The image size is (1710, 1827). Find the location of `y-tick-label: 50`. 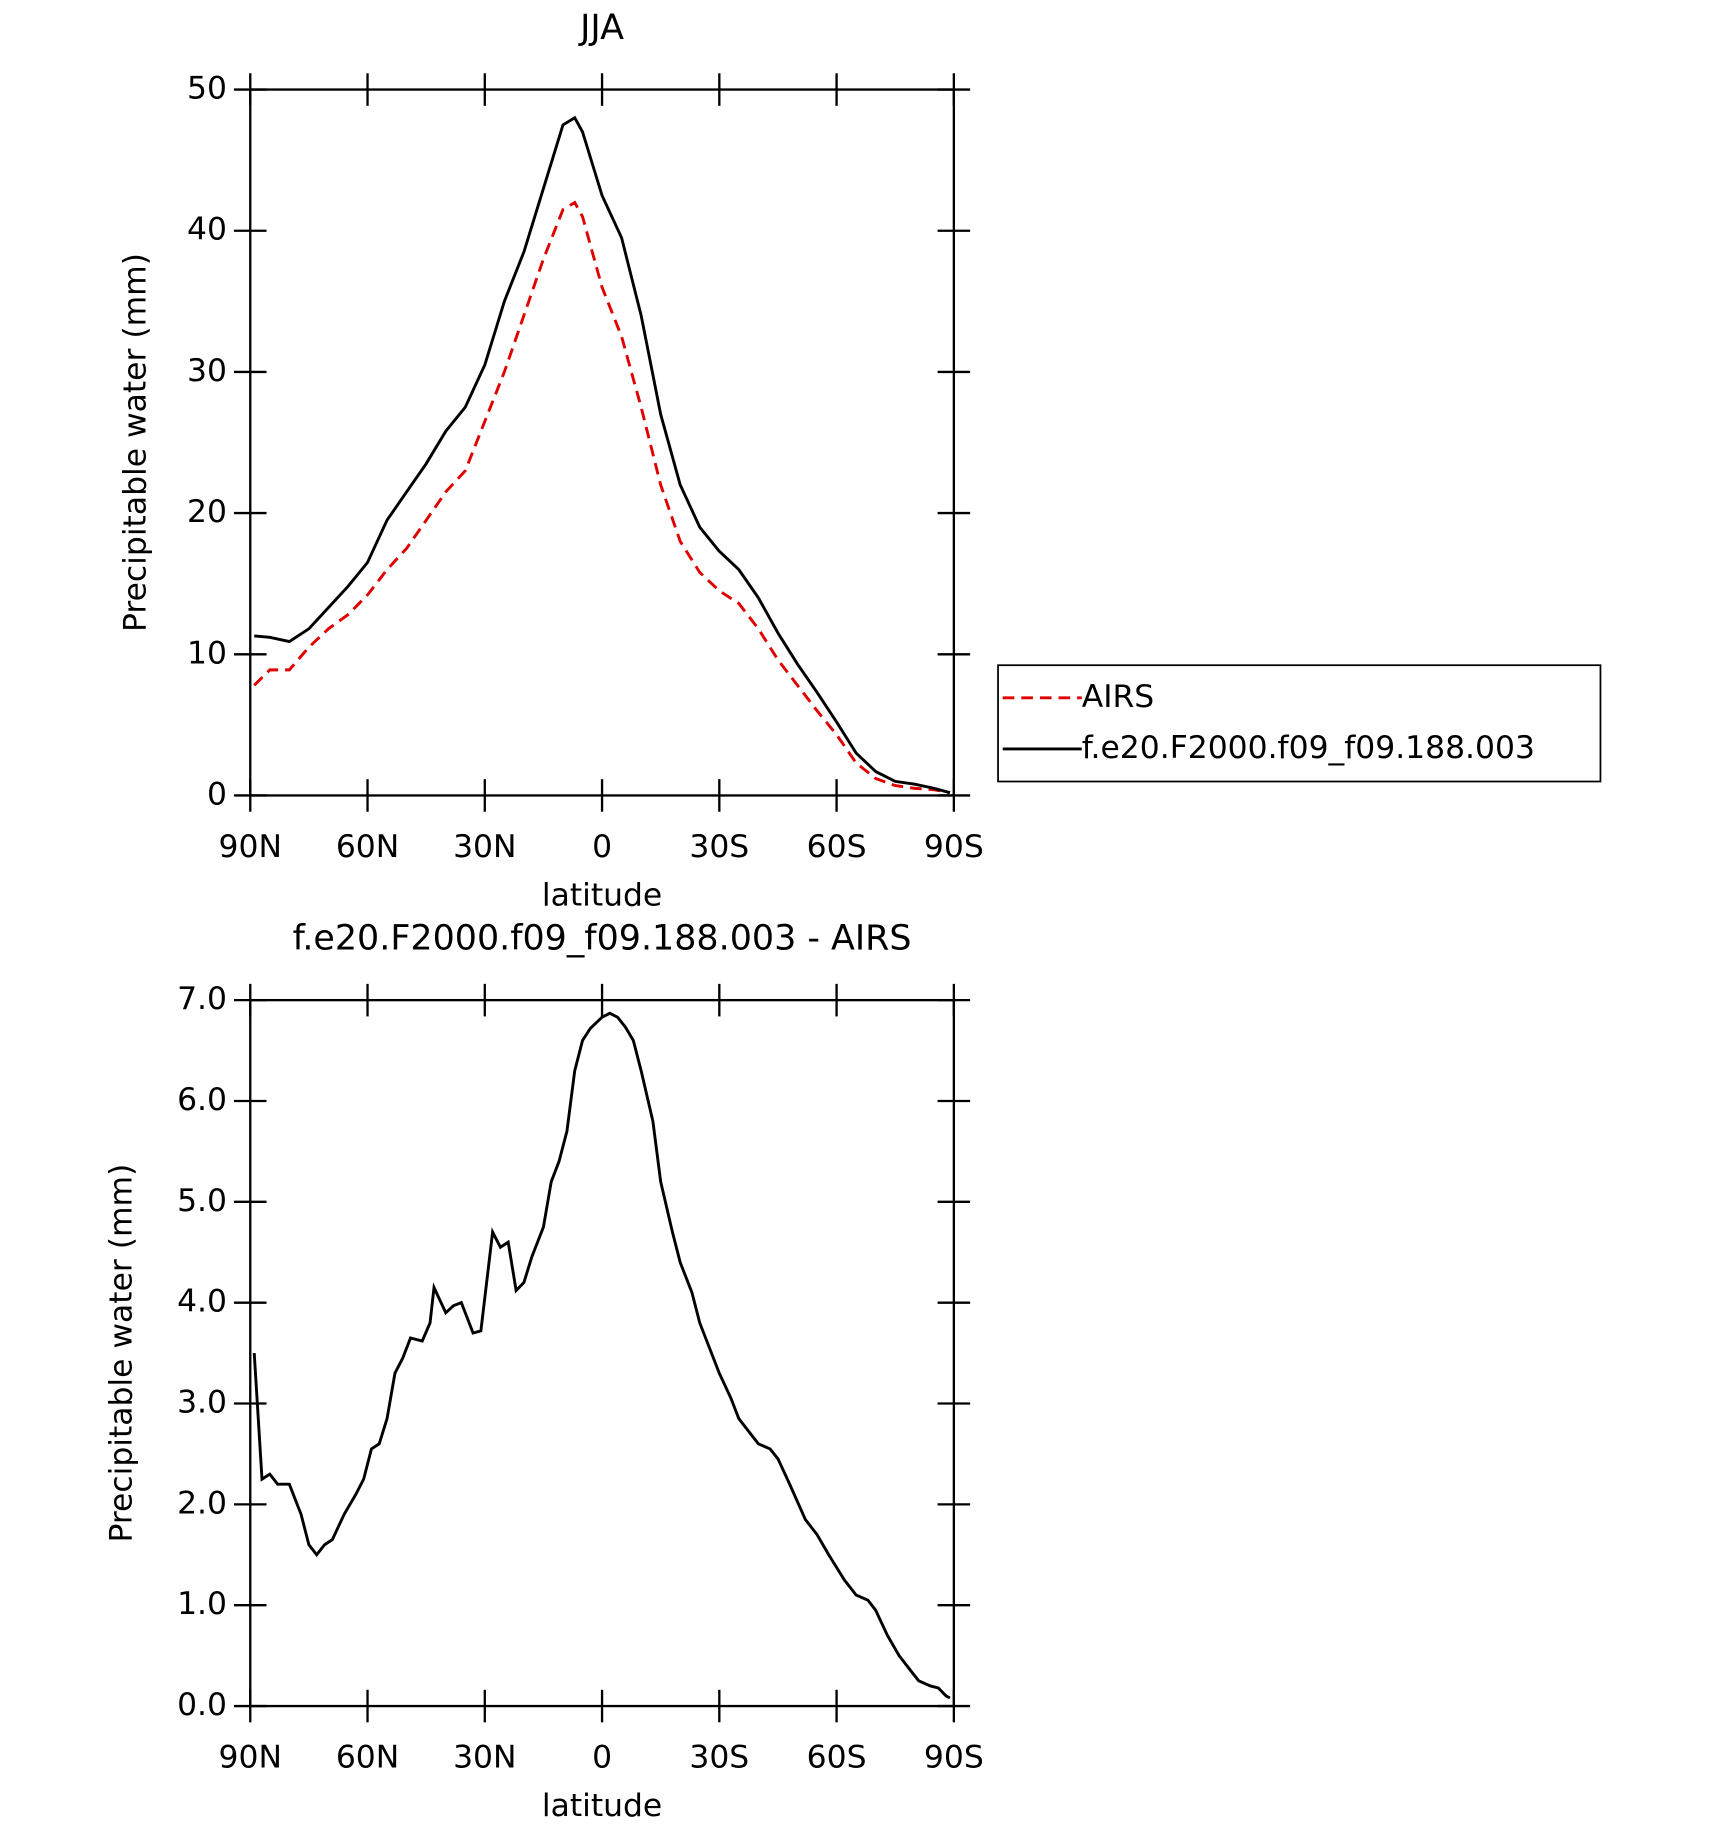

y-tick-label: 50 is located at coordinates (207, 89).